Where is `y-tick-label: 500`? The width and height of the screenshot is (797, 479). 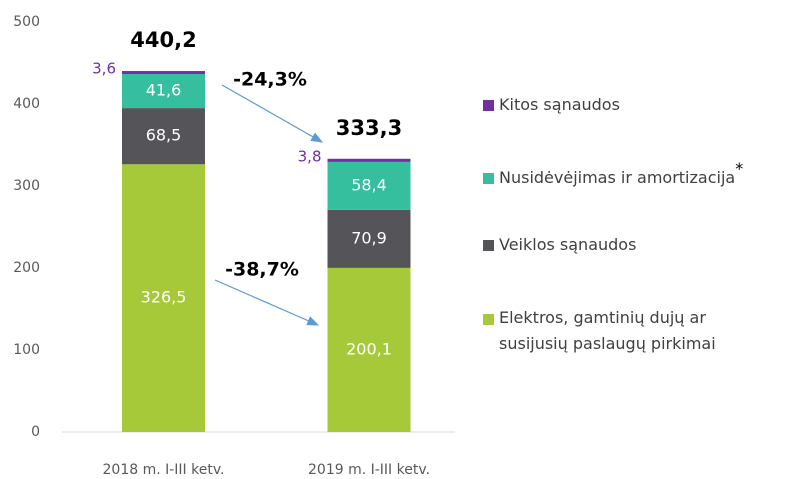 y-tick-label: 500 is located at coordinates (26, 22).